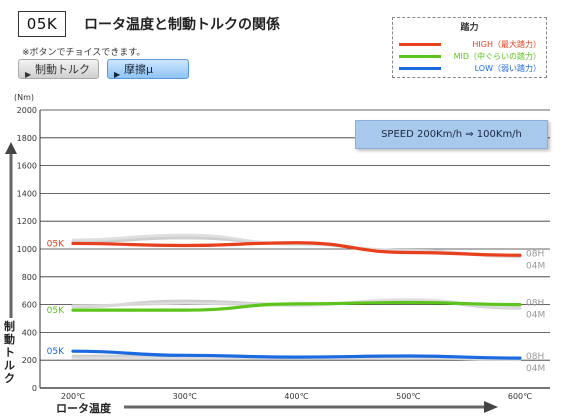  What do you see at coordinates (29, 305) in the screenshot?
I see `y-tick-label: 600` at bounding box center [29, 305].